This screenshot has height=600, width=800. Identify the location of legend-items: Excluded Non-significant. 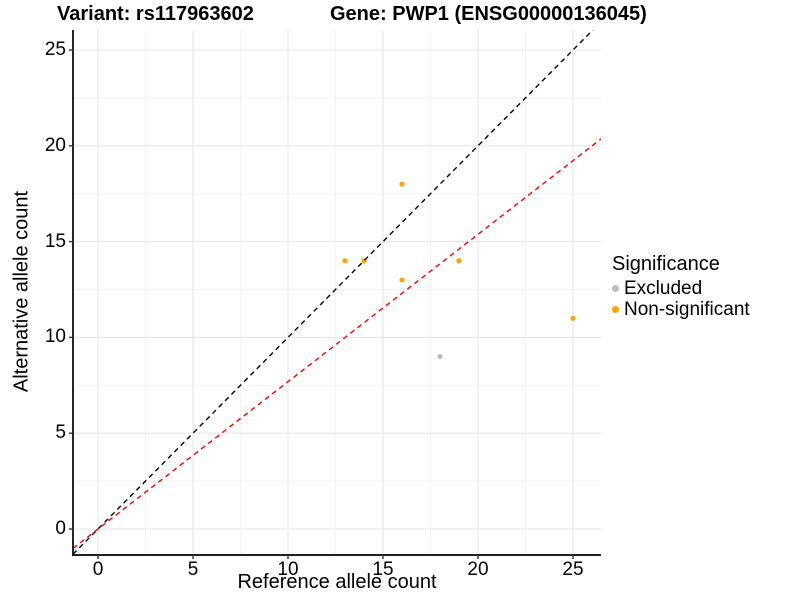
(681, 299).